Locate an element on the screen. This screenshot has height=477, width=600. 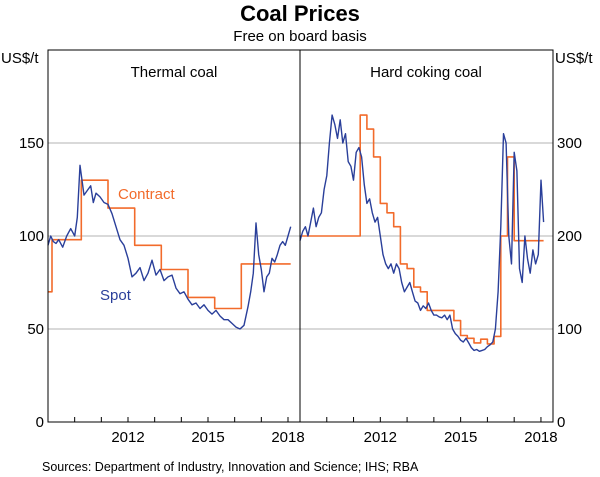
y-tick-label: 300 is located at coordinates (569, 143).